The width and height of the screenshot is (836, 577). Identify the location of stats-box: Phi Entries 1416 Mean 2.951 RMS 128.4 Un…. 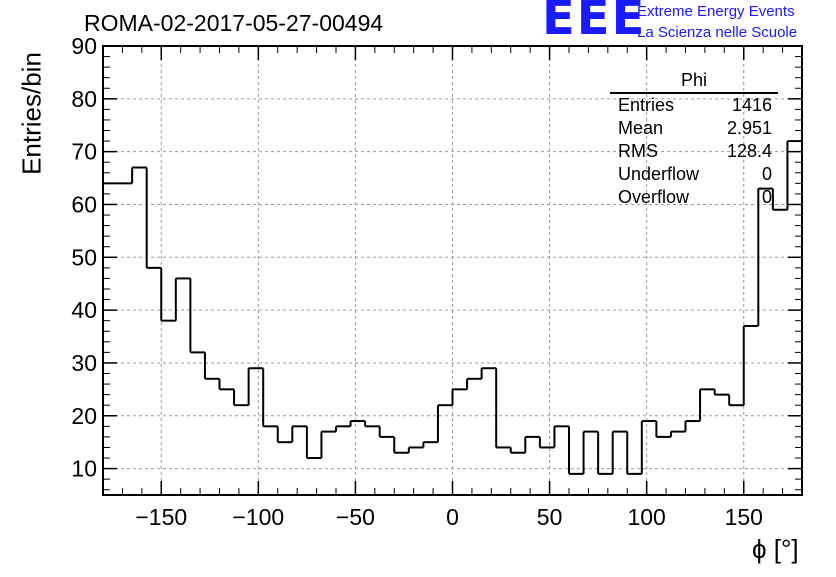
(694, 139).